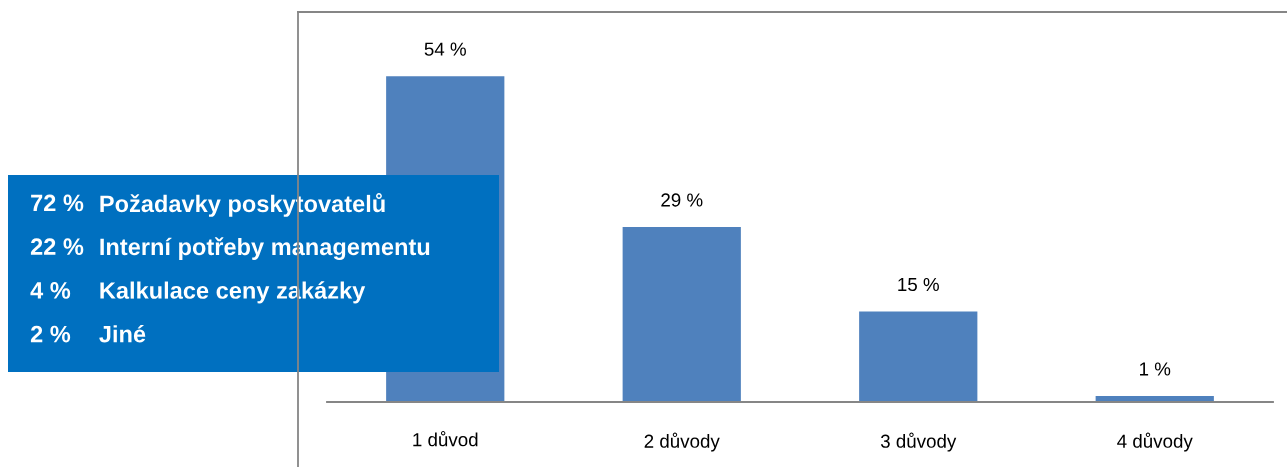  I want to click on x-tick-label: 4 důvody, so click(1155, 442).